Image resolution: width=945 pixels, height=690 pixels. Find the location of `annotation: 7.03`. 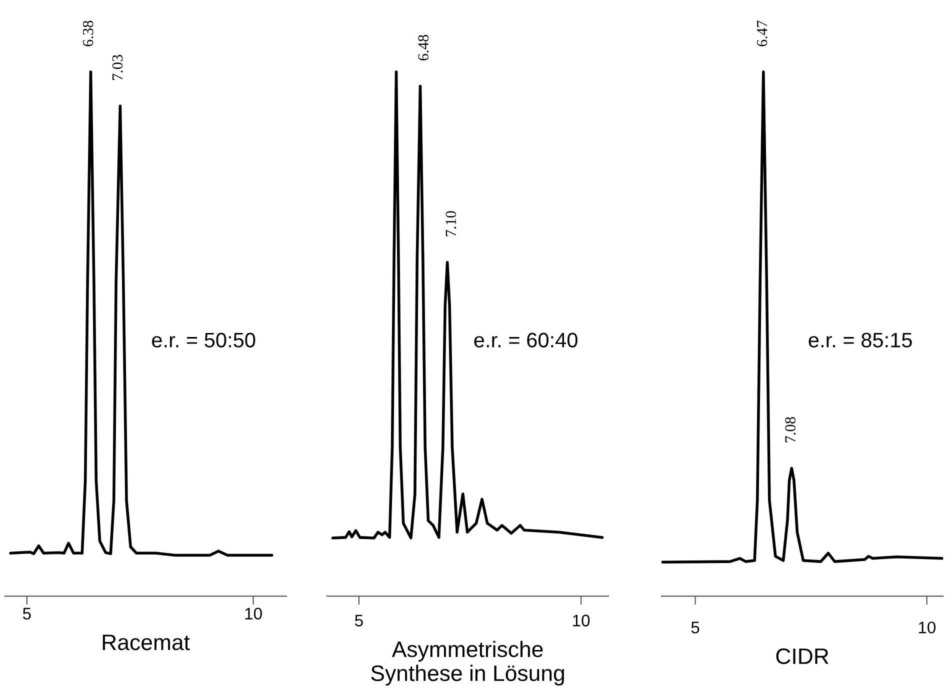

annotation: 7.03 is located at coordinates (117, 67).